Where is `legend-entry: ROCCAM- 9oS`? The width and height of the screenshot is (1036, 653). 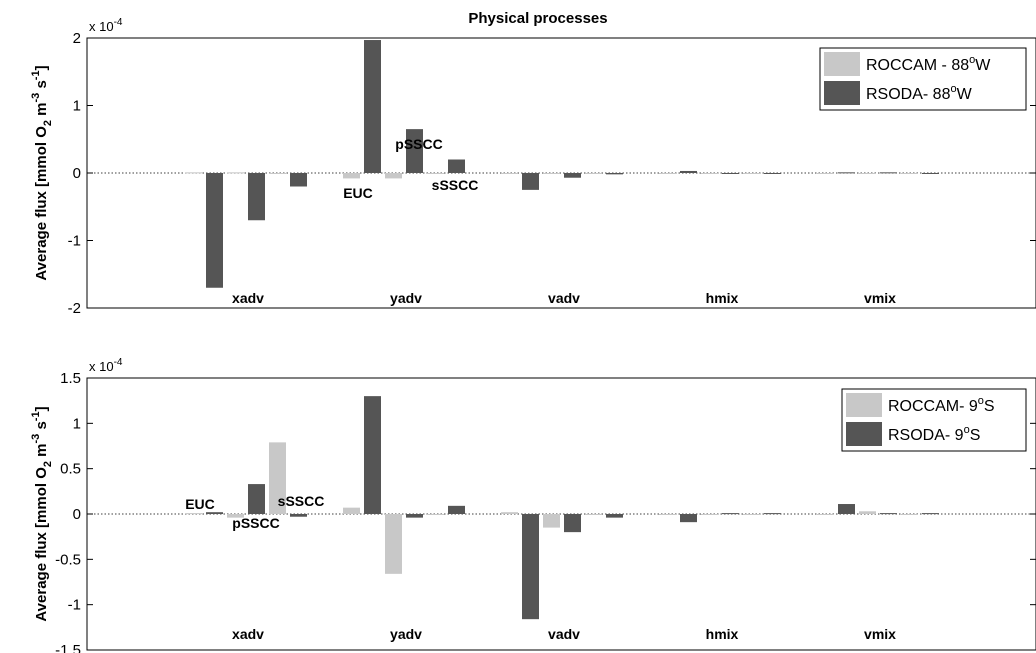 legend-entry: ROCCAM- 9oS is located at coordinates (941, 405).